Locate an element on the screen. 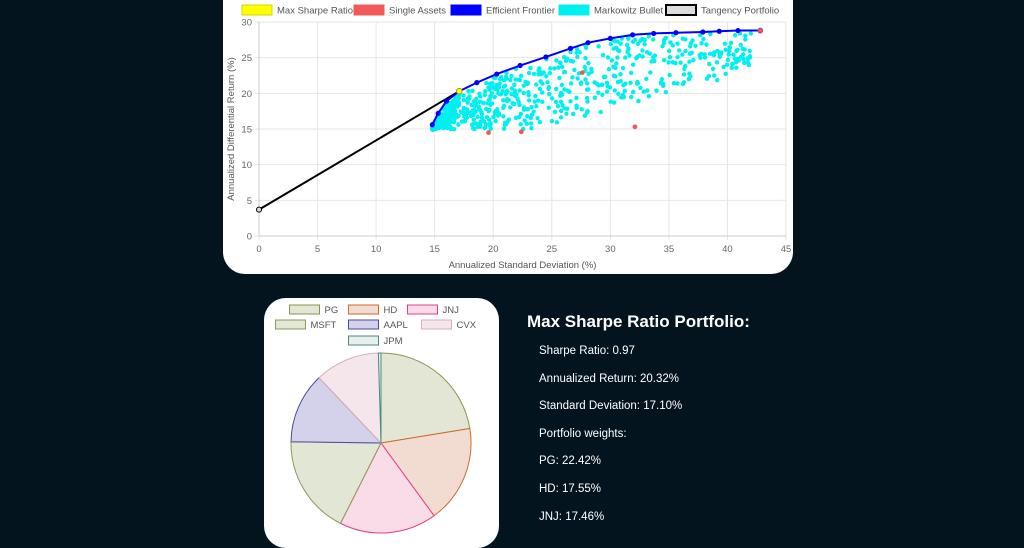 This screenshot has height=548, width=1024. legend-label-2: Efficient Frontier is located at coordinates (520, 11).